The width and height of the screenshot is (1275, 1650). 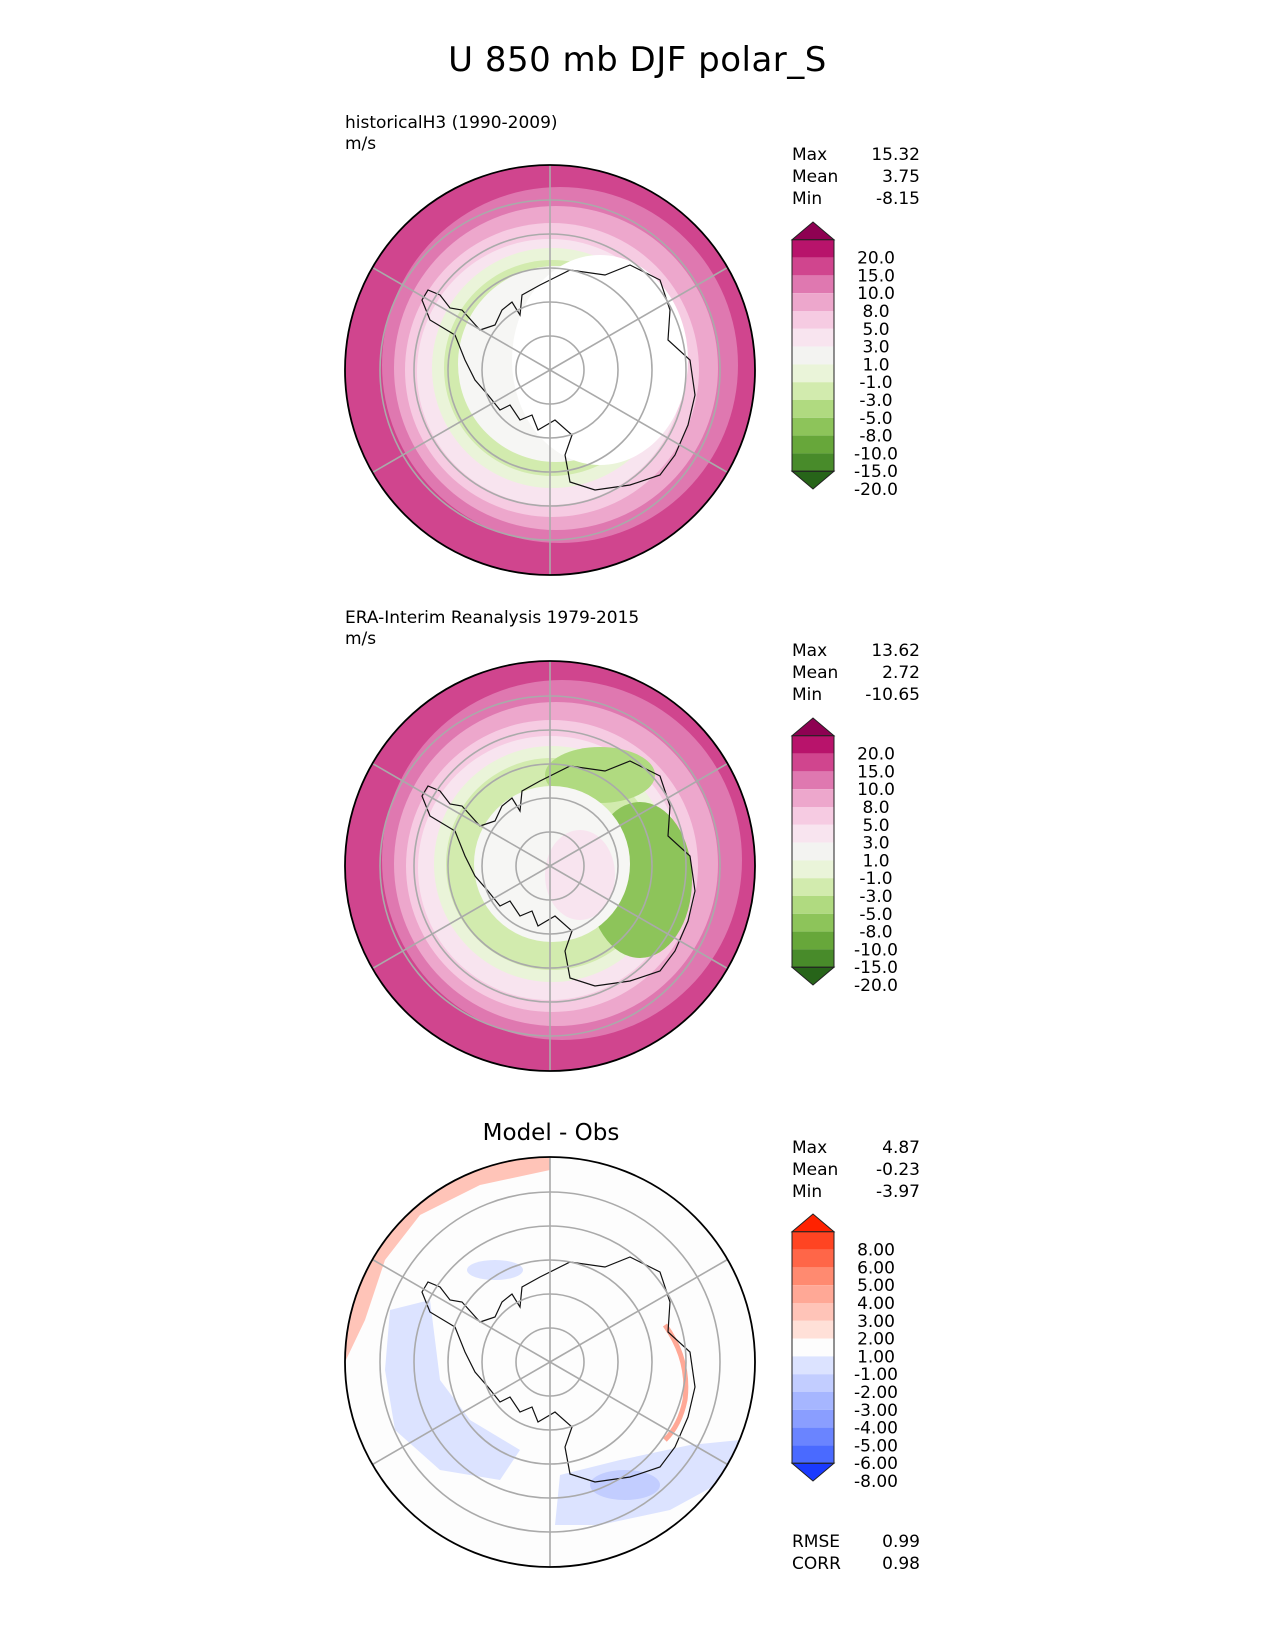 What do you see at coordinates (876, 1268) in the screenshot?
I see `colorbar-tick-label: 6.00` at bounding box center [876, 1268].